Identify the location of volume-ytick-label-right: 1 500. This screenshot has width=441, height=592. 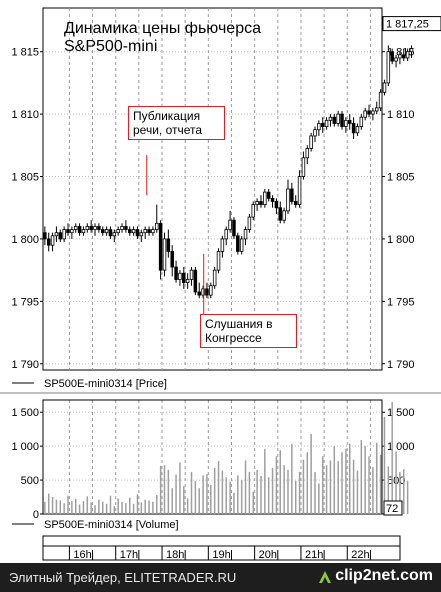
(401, 413).